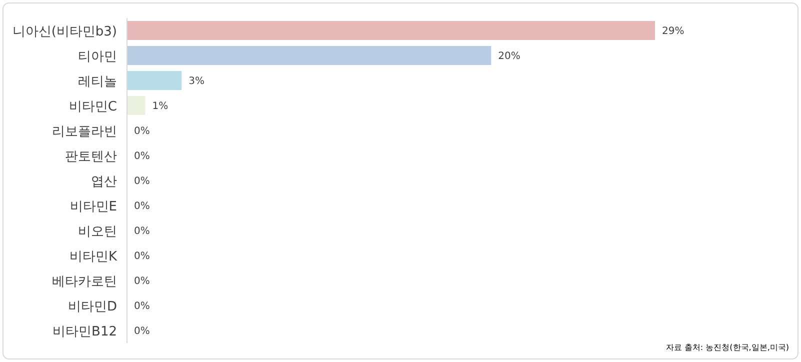 Image resolution: width=801 pixels, height=362 pixels. Describe the element at coordinates (97, 82) in the screenshot. I see `y-tick-label: 레티놀` at that location.